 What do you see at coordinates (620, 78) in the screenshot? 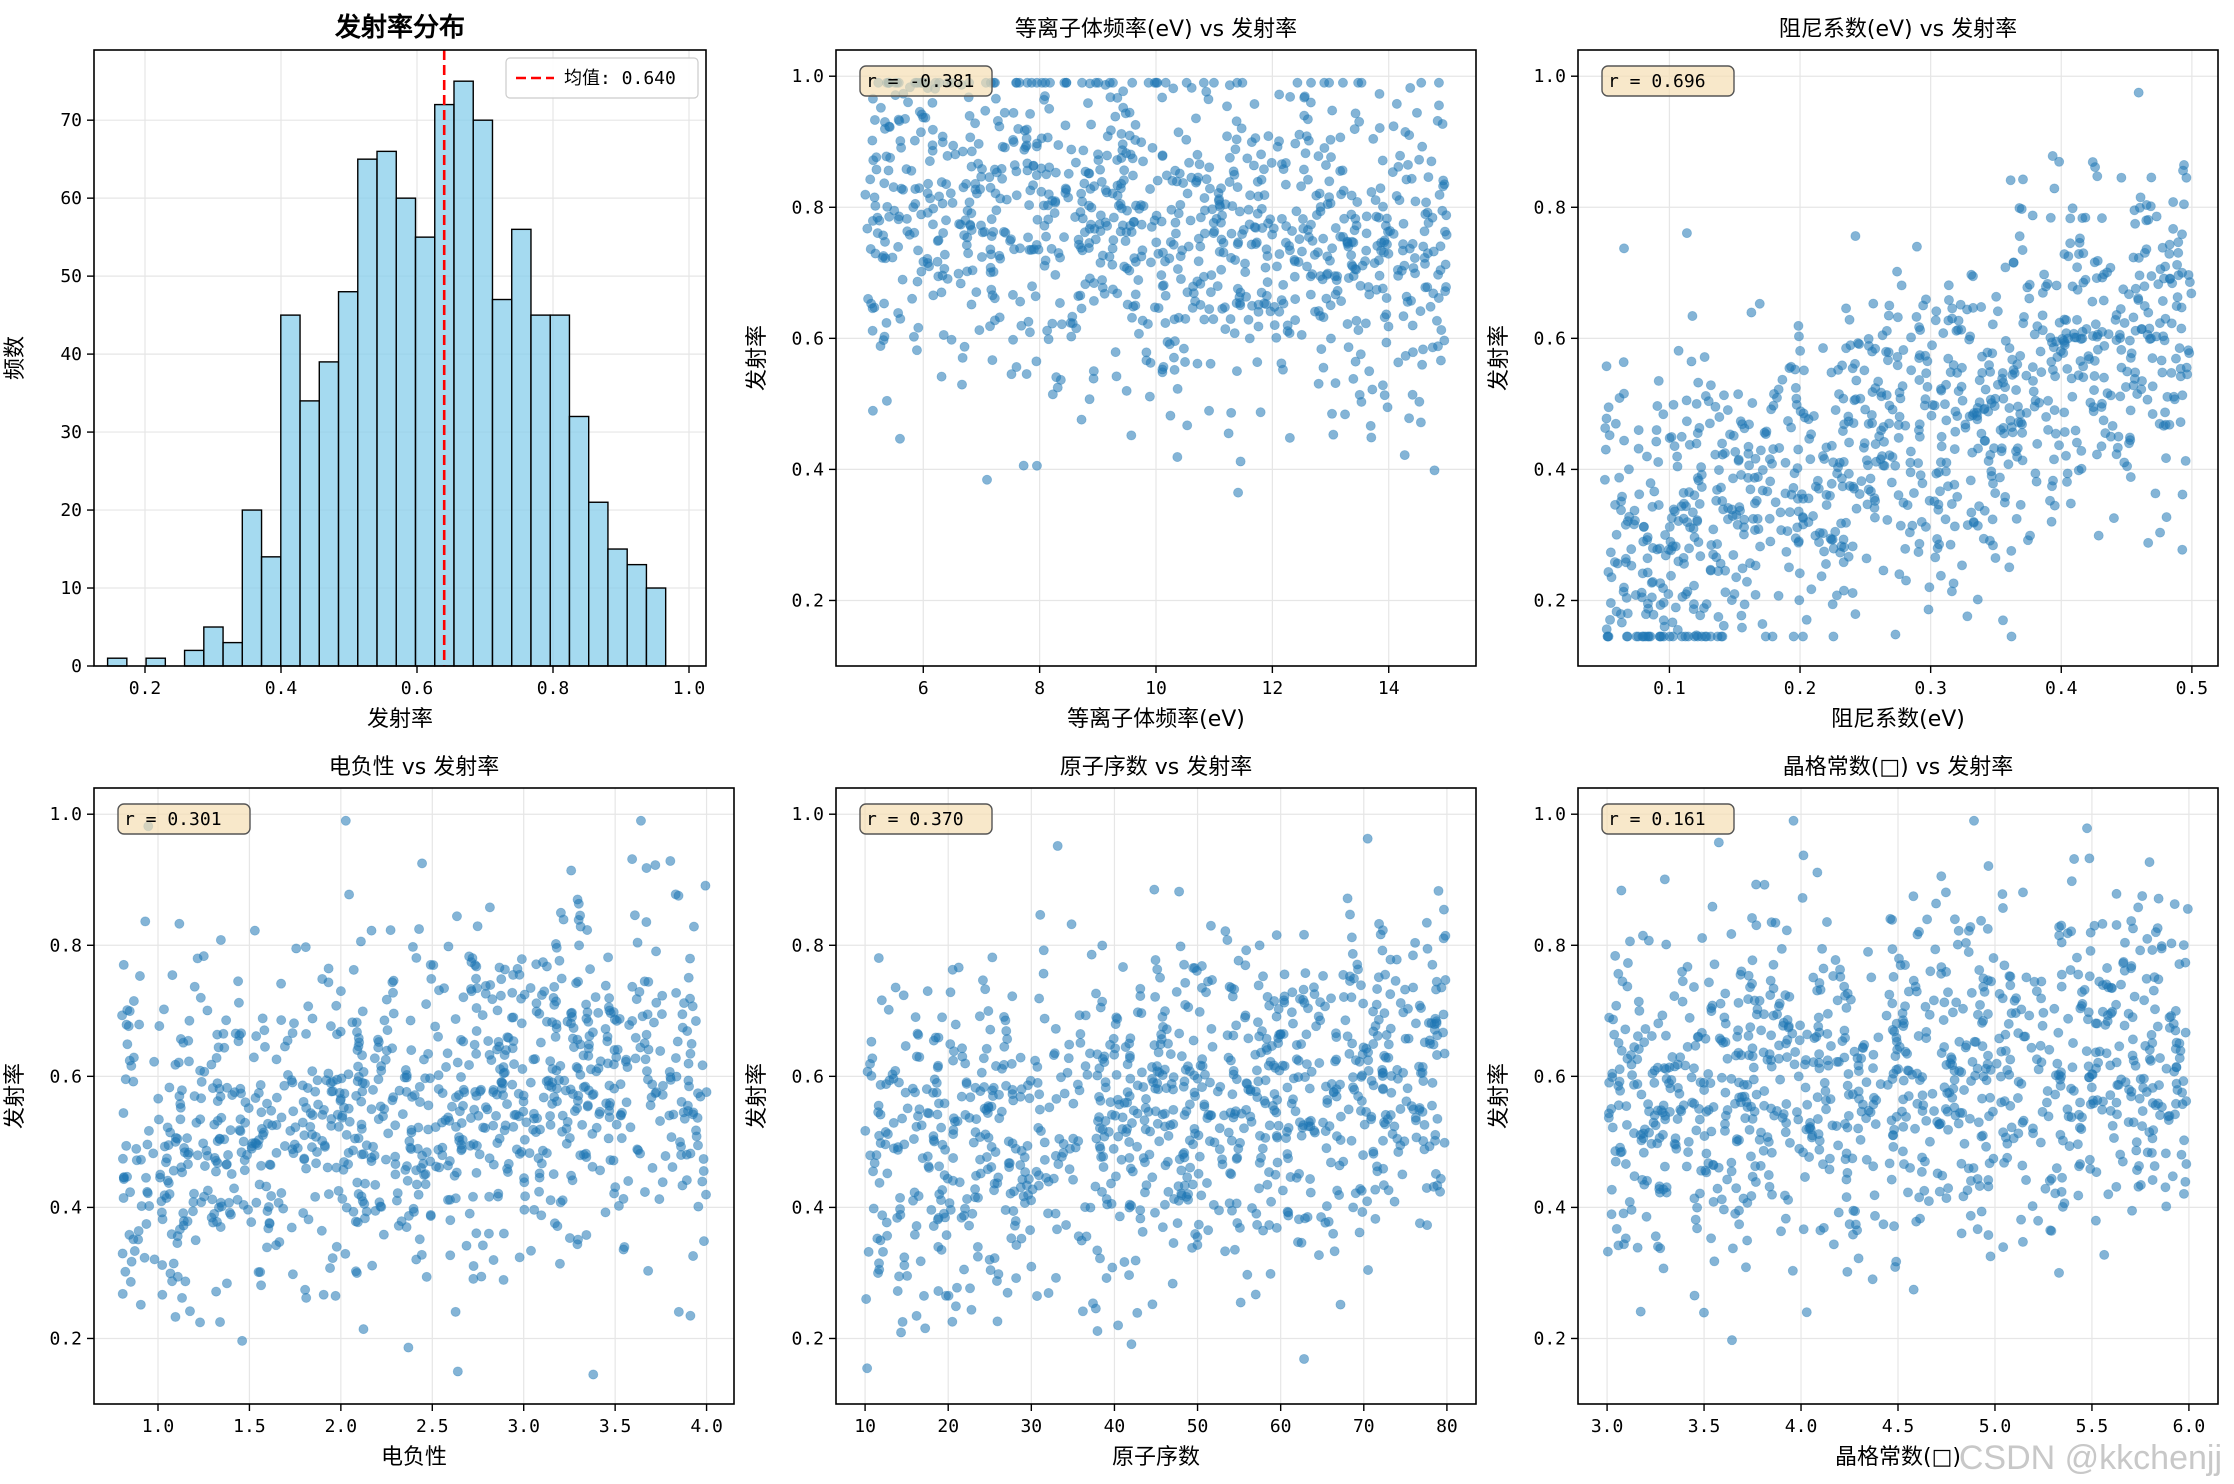
I see `legend-label: 均值: 0.640` at bounding box center [620, 78].